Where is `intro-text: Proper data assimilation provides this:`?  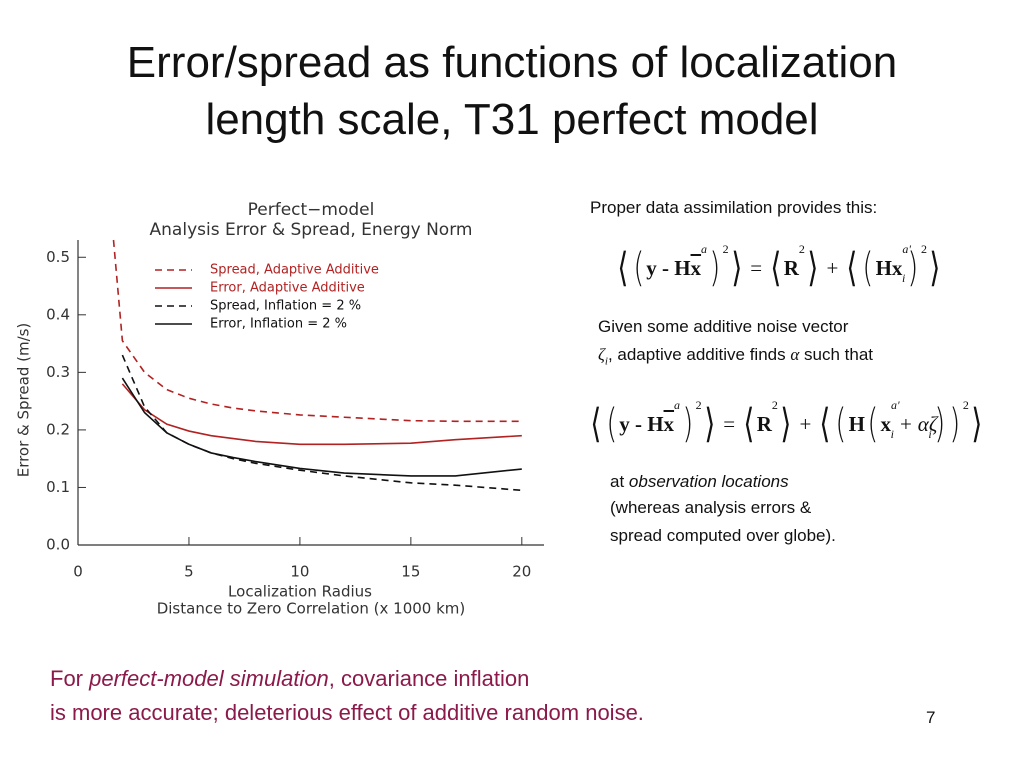
intro-text: Proper data assimilation provides this: is located at coordinates (734, 207).